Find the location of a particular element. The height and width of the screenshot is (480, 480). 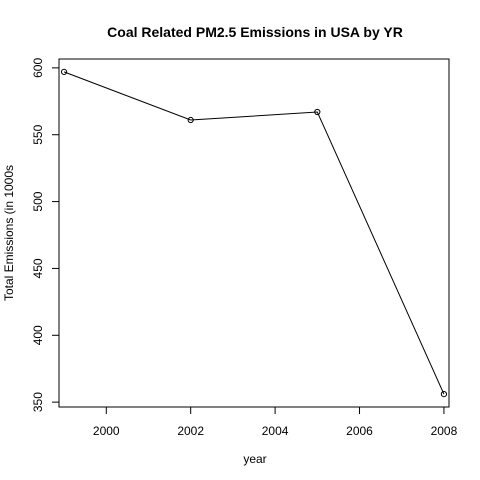

x-tick-label-2000: 2000 is located at coordinates (106, 431).